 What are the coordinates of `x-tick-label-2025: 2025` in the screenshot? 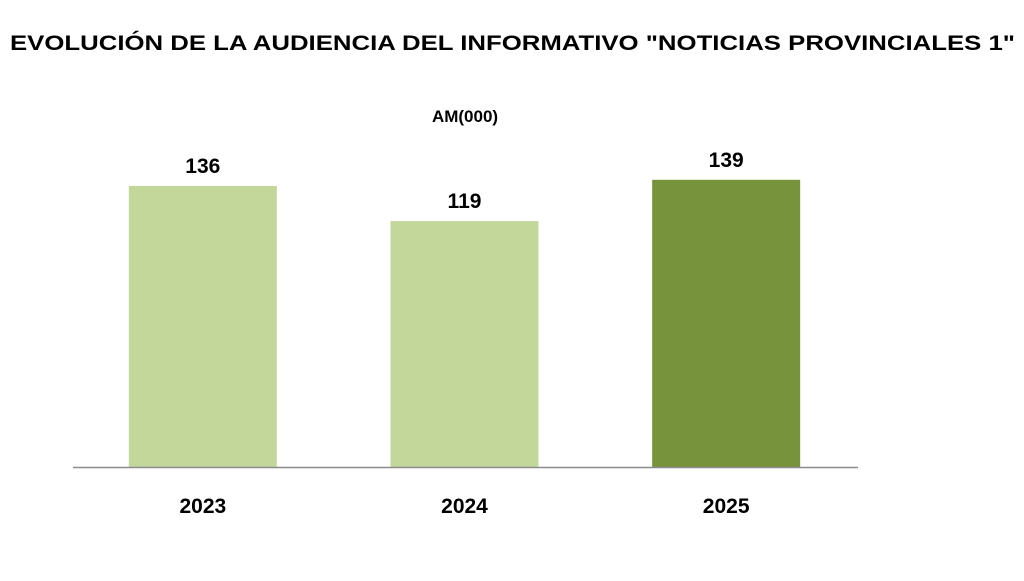 It's located at (726, 506).